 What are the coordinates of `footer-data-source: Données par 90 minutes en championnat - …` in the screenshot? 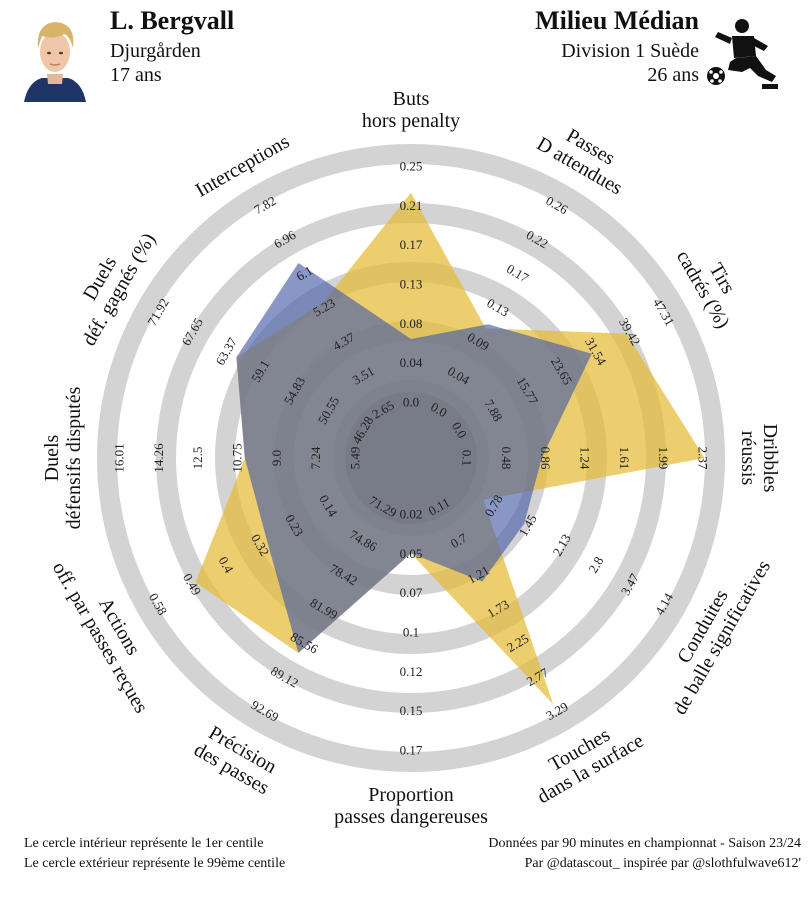 It's located at (644, 843).